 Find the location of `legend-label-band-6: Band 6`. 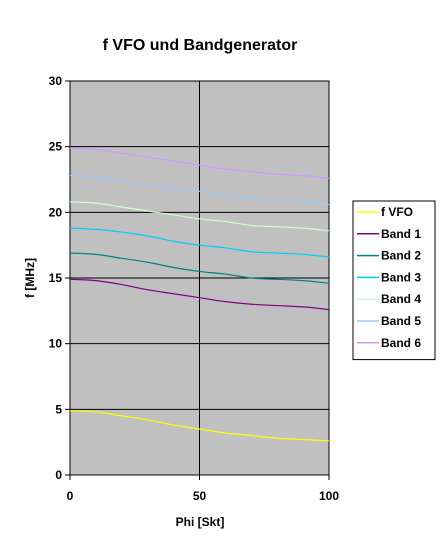

legend-label-band-6: Band 6 is located at coordinates (401, 343).